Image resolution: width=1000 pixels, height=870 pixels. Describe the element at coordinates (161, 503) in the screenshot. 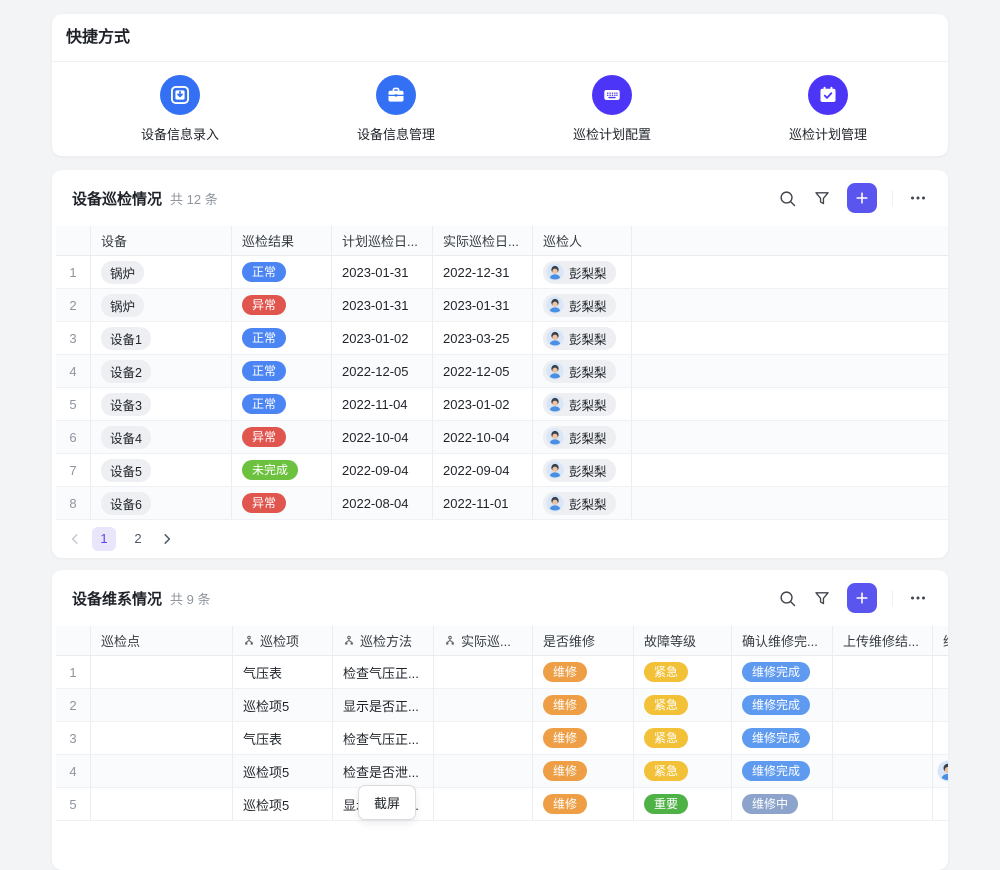

I see `cell-device: 设备6` at that location.